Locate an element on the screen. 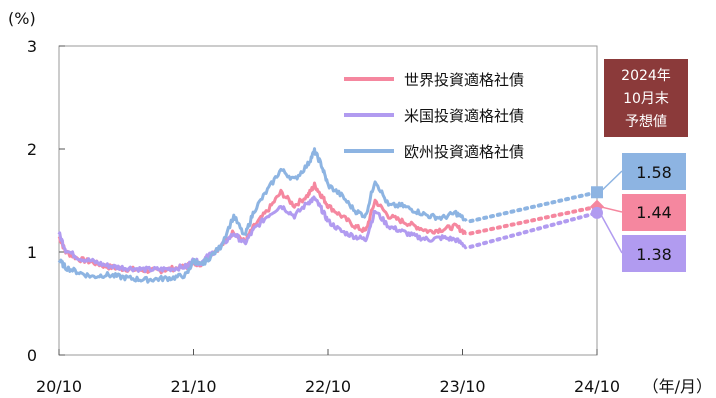  y-tick-label: 2 is located at coordinates (32, 149).